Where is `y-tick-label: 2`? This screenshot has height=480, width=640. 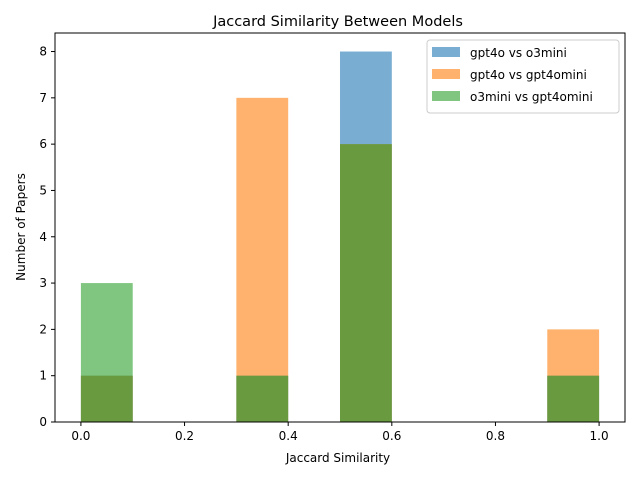
y-tick-label: 2 is located at coordinates (43, 329).